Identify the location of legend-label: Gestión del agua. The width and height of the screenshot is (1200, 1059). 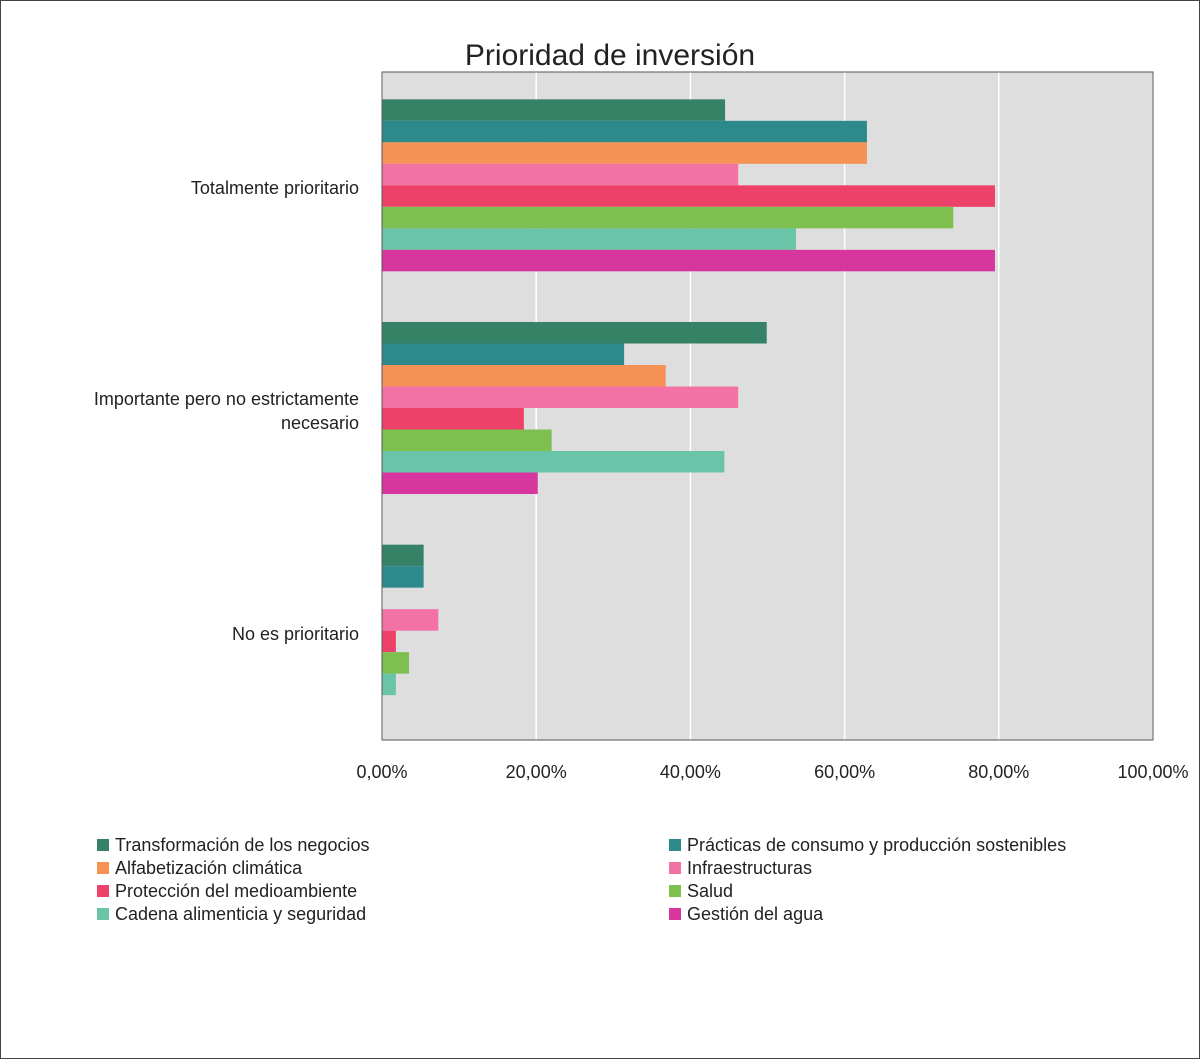
(755, 914).